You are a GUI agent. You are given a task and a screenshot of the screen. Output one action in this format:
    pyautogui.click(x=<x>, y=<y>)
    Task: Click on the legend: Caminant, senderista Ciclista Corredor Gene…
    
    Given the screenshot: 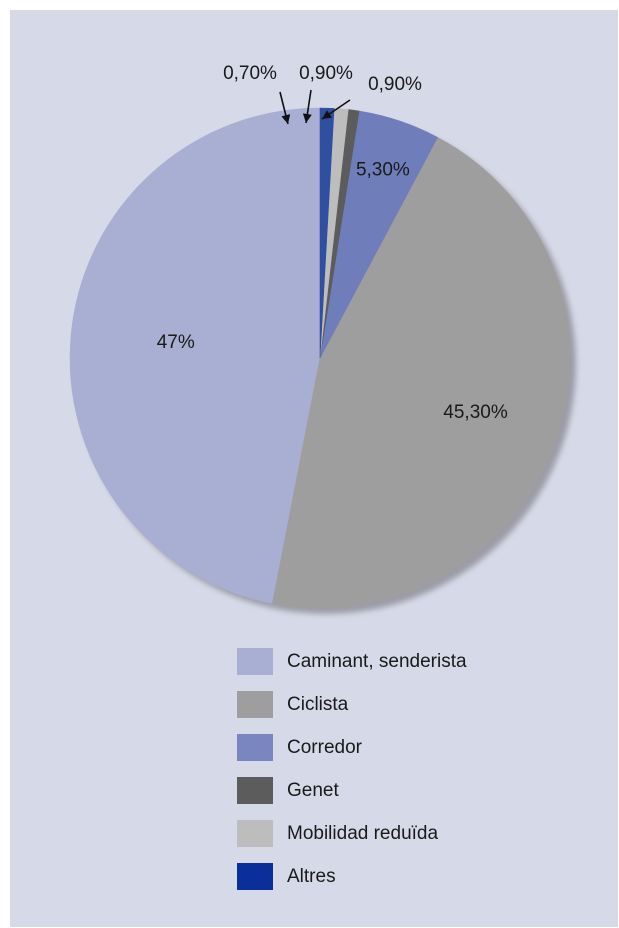 What is the action you would take?
    pyautogui.click(x=352, y=769)
    